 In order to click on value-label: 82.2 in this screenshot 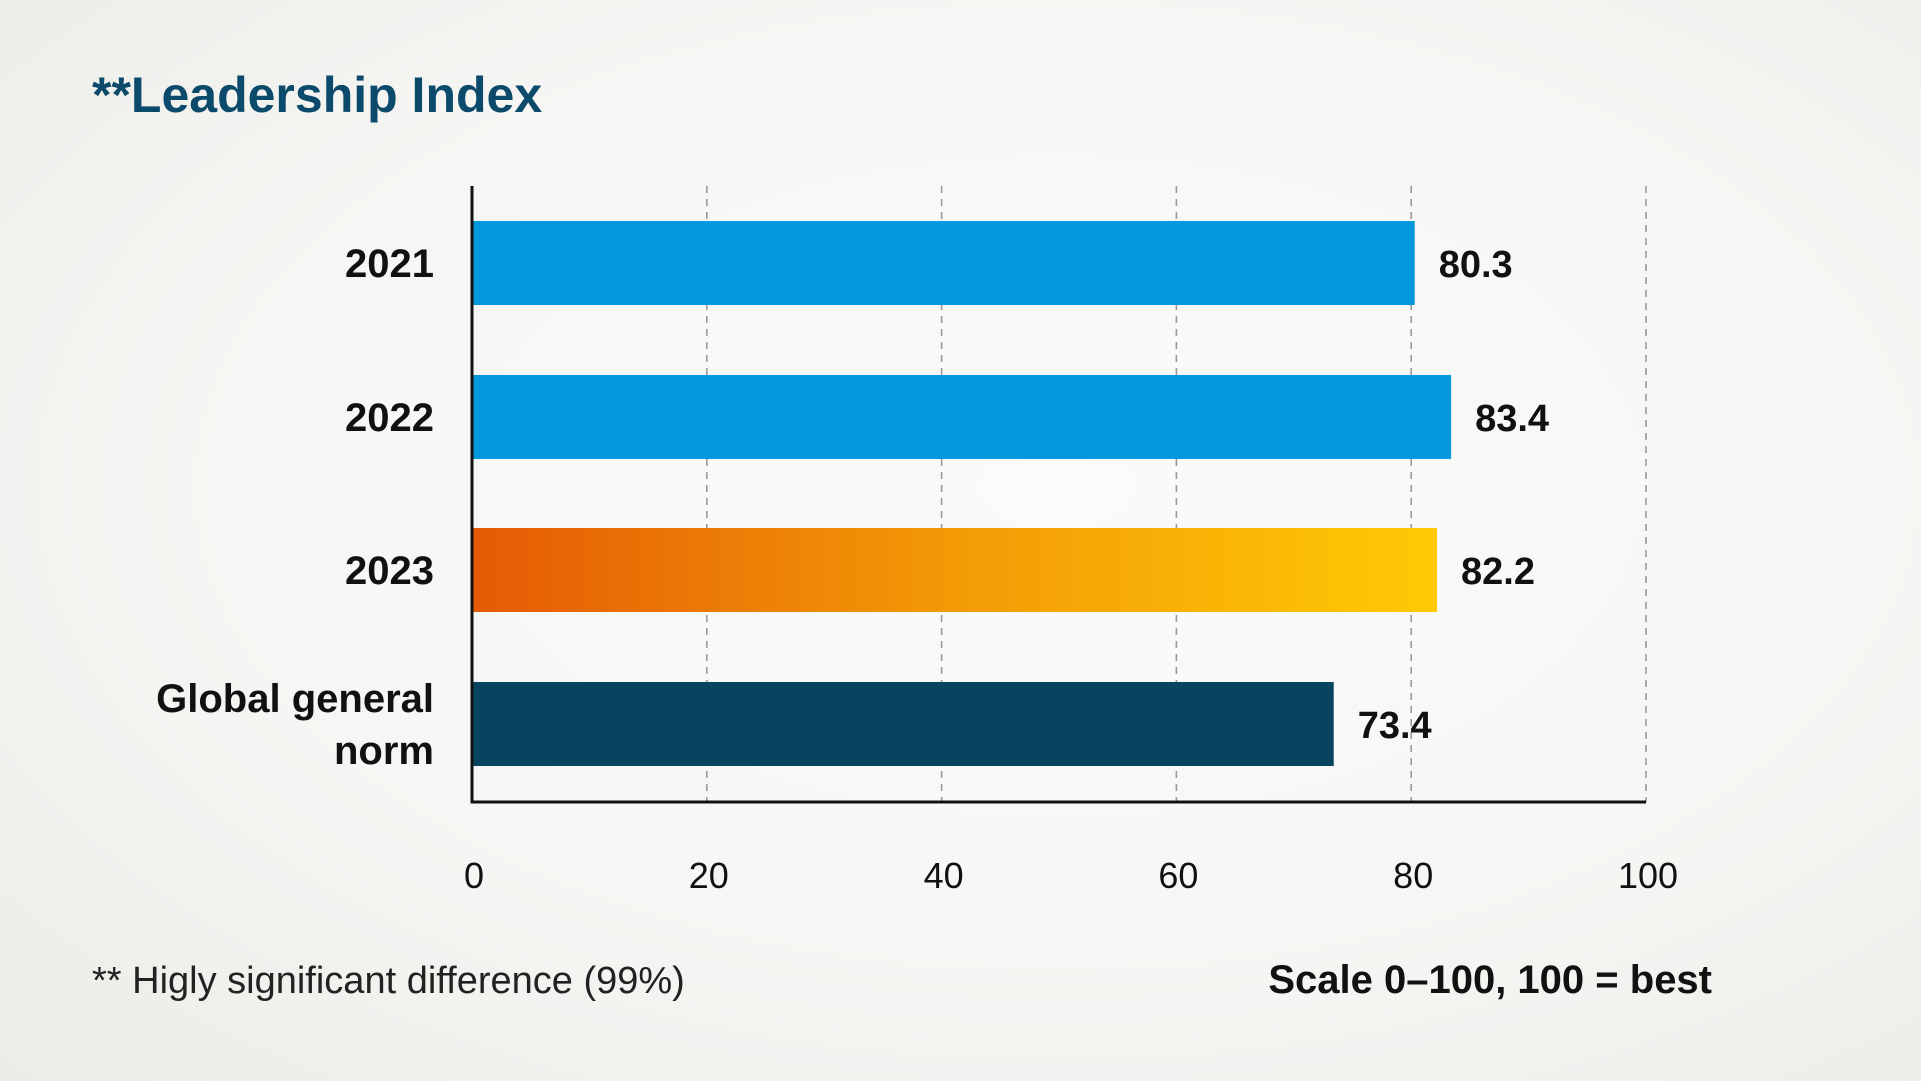, I will do `click(1498, 572)`.